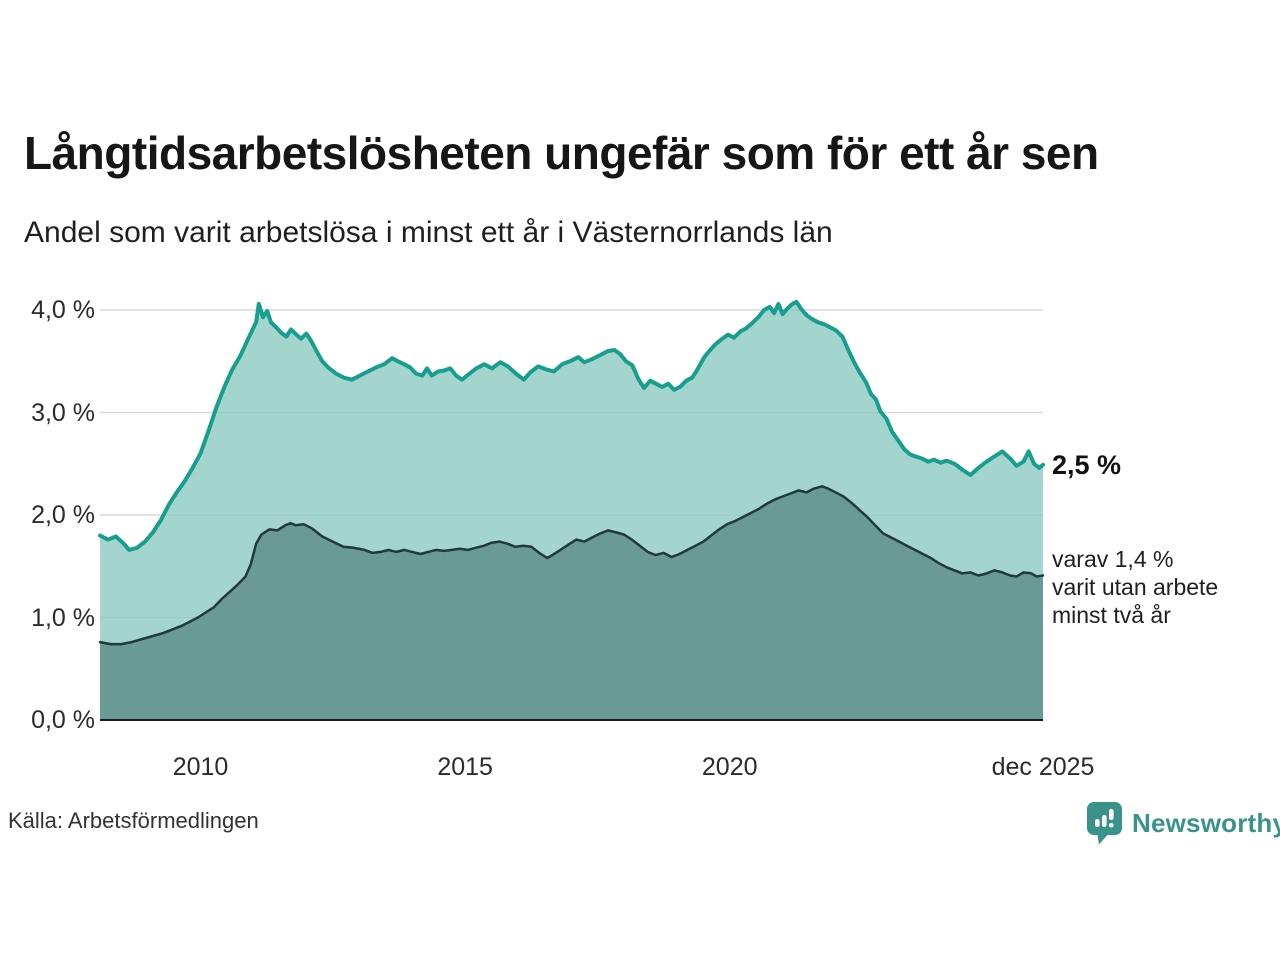  I want to click on latest-value-label: 2,5 %, so click(1087, 465).